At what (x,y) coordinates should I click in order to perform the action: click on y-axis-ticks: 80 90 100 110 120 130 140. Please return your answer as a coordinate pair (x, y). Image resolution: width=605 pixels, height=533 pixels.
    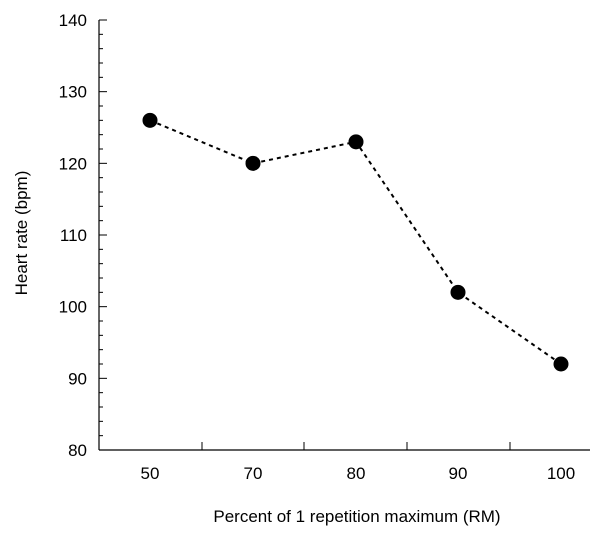
    Looking at the image, I should click on (83, 235).